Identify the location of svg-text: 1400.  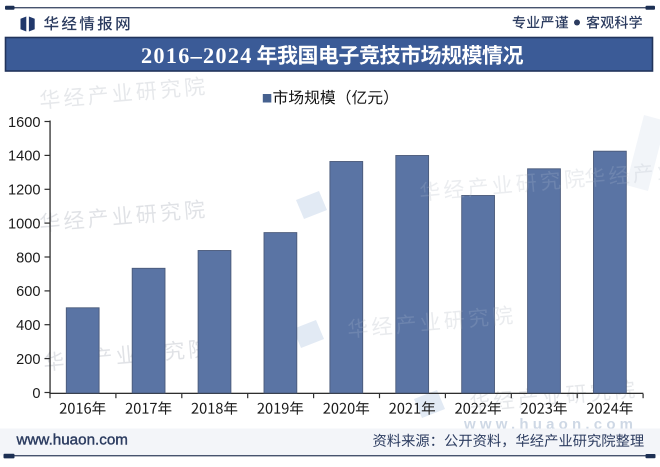
(24, 157).